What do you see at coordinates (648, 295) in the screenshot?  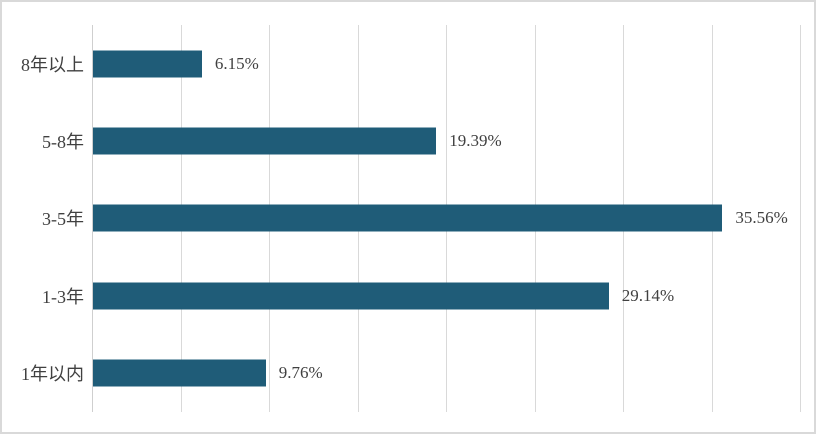 I see `value-label: 29.14%` at bounding box center [648, 295].